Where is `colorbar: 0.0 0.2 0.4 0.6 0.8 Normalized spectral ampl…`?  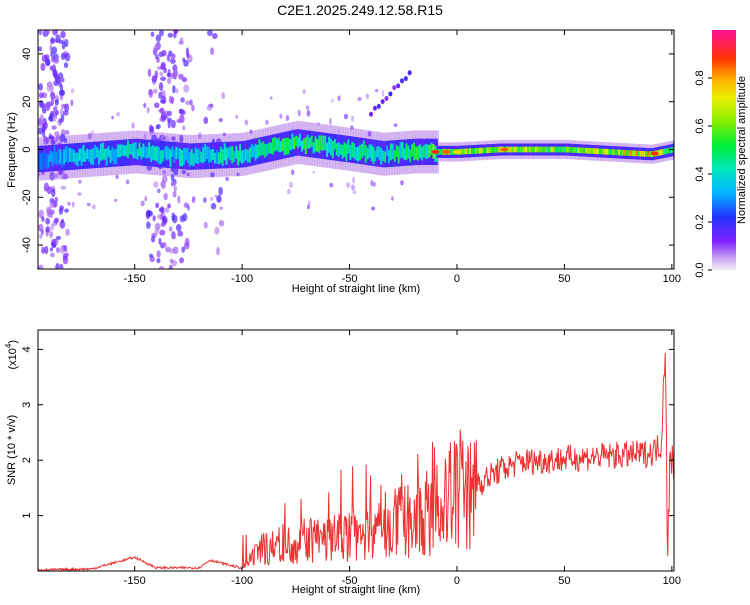
colorbar: 0.0 0.2 0.4 0.6 0.8 Normalized spectral ampl… is located at coordinates (721, 154).